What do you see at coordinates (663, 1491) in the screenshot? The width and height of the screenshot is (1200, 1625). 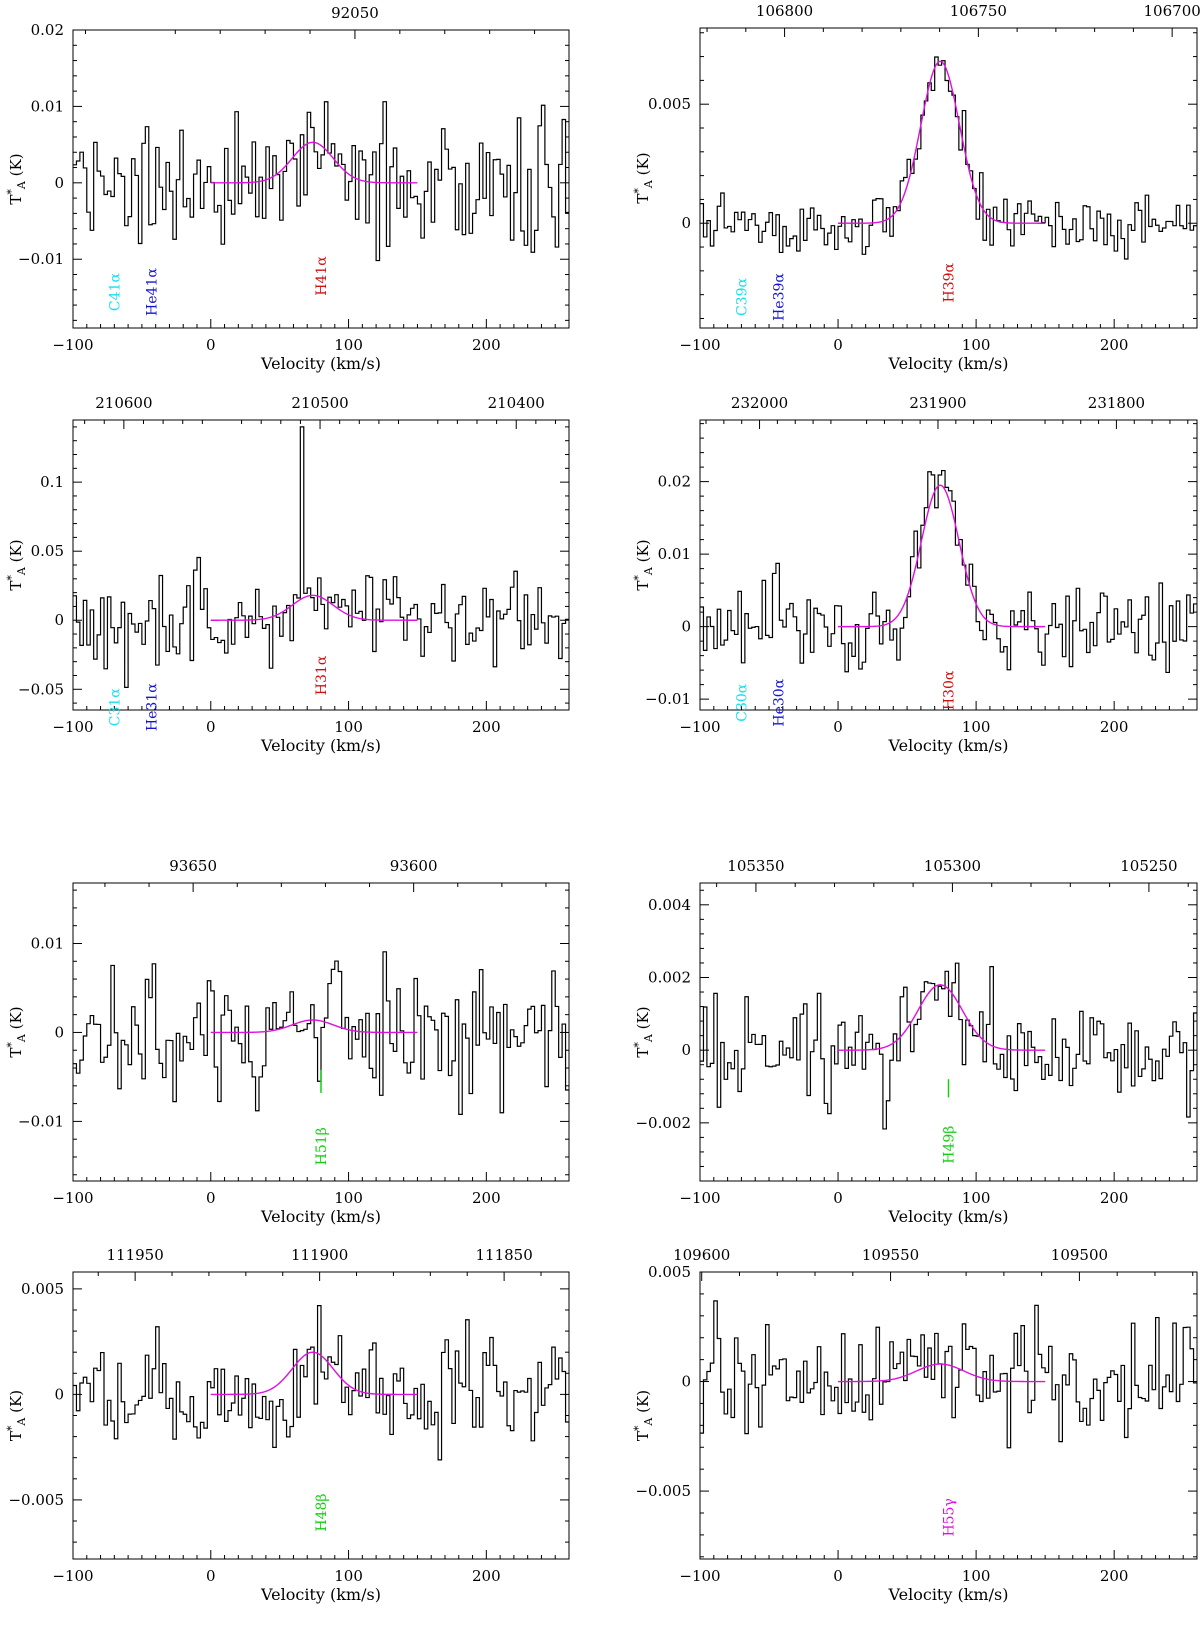 I see `y-tick-label: −0.005` at bounding box center [663, 1491].